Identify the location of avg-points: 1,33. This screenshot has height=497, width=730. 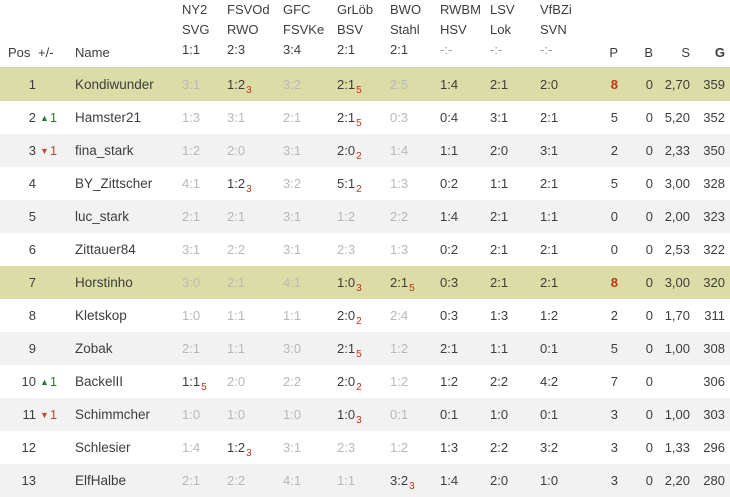
(677, 447).